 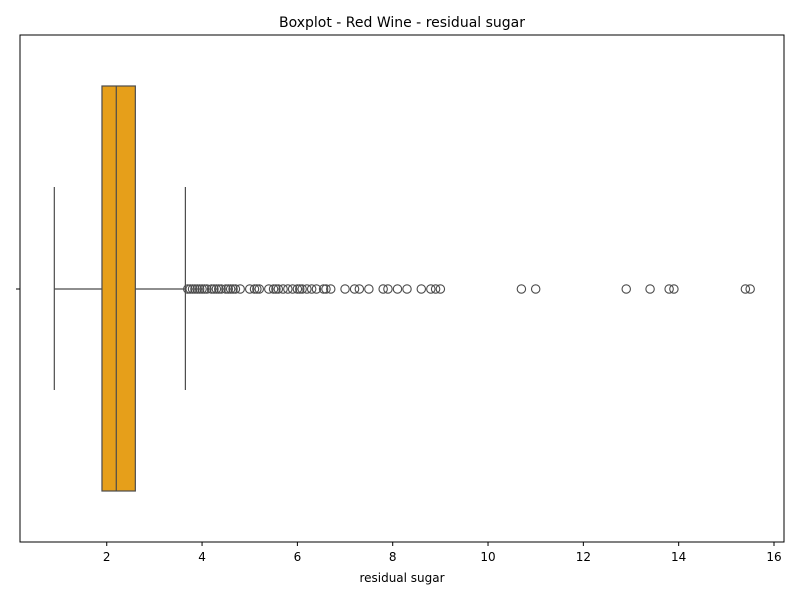 I want to click on x-tick-label: 4, so click(x=202, y=557).